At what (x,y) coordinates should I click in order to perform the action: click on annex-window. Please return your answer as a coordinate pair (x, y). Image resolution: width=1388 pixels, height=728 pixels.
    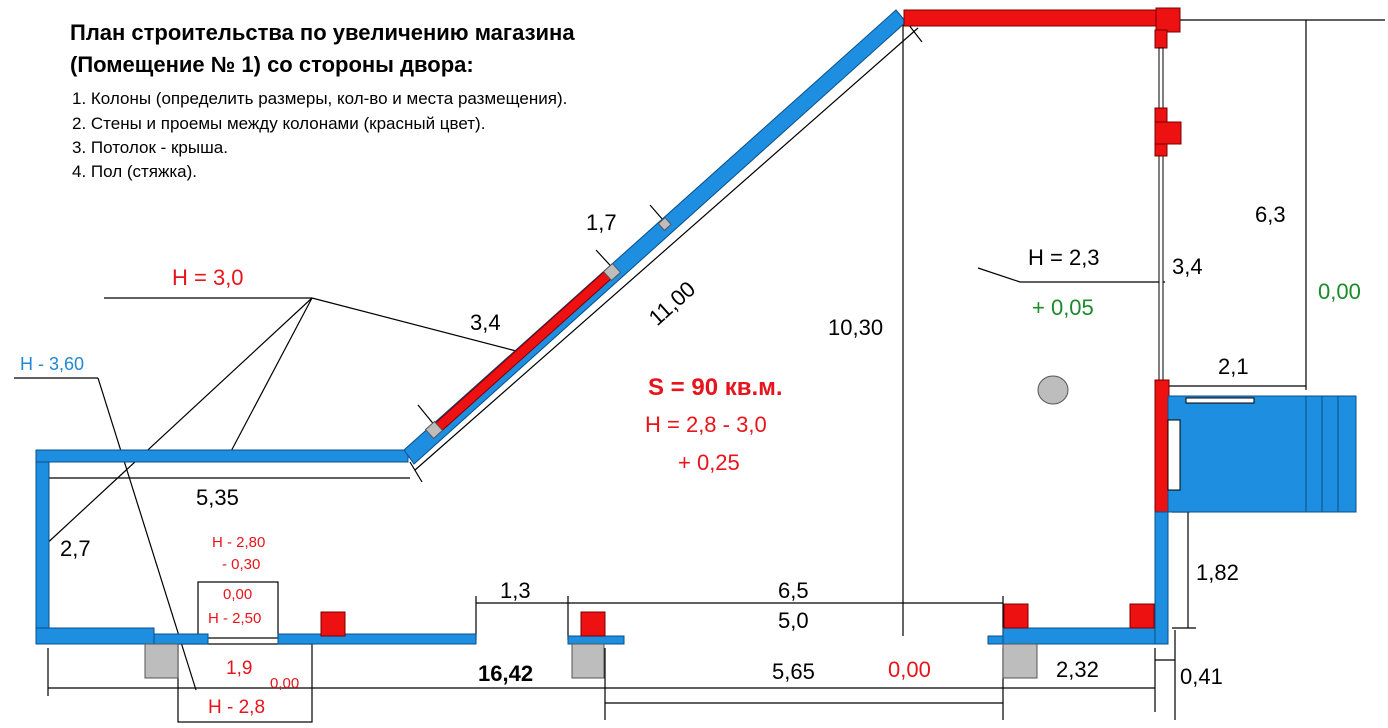
    Looking at the image, I should click on (1220, 400).